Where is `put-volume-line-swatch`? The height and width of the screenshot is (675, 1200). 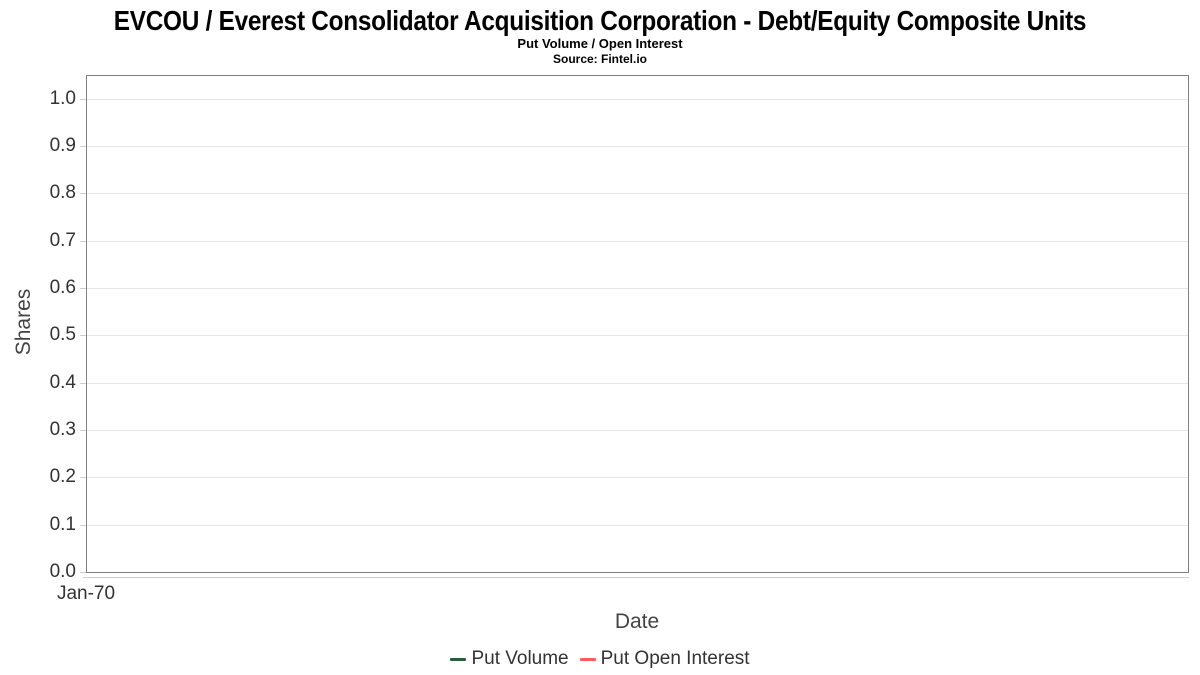 put-volume-line-swatch is located at coordinates (458, 659).